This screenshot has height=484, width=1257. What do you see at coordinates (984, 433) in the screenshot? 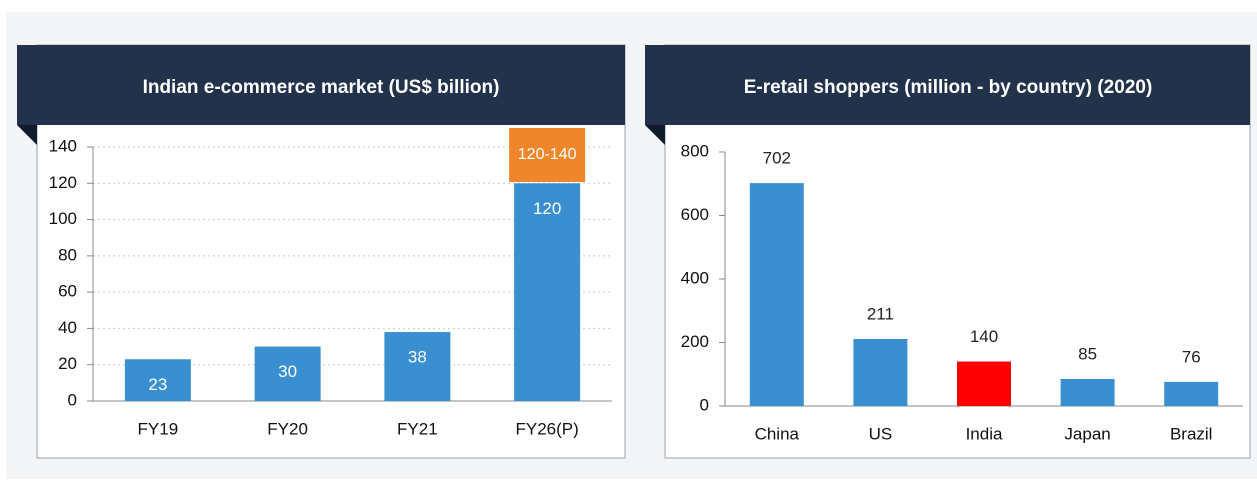
I see `x-tick-label: India` at bounding box center [984, 433].